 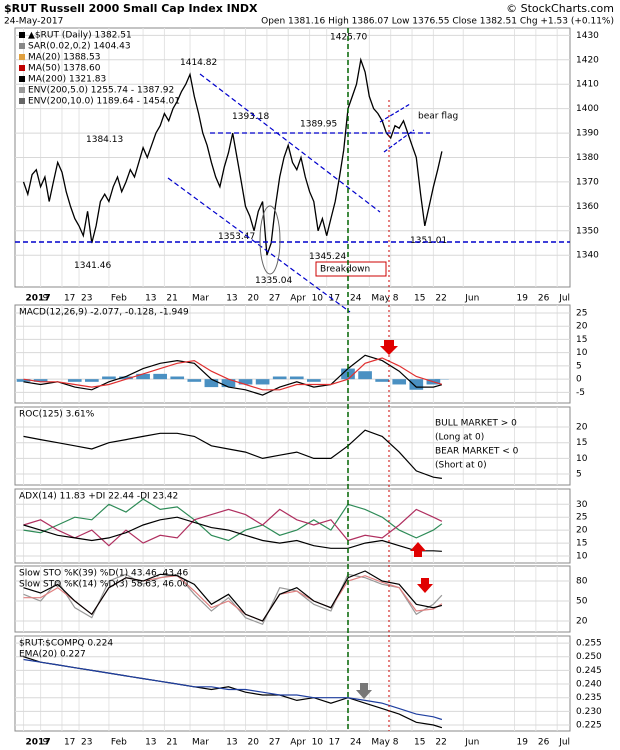 I want to click on y-tick-label: 25, so click(x=581, y=313).